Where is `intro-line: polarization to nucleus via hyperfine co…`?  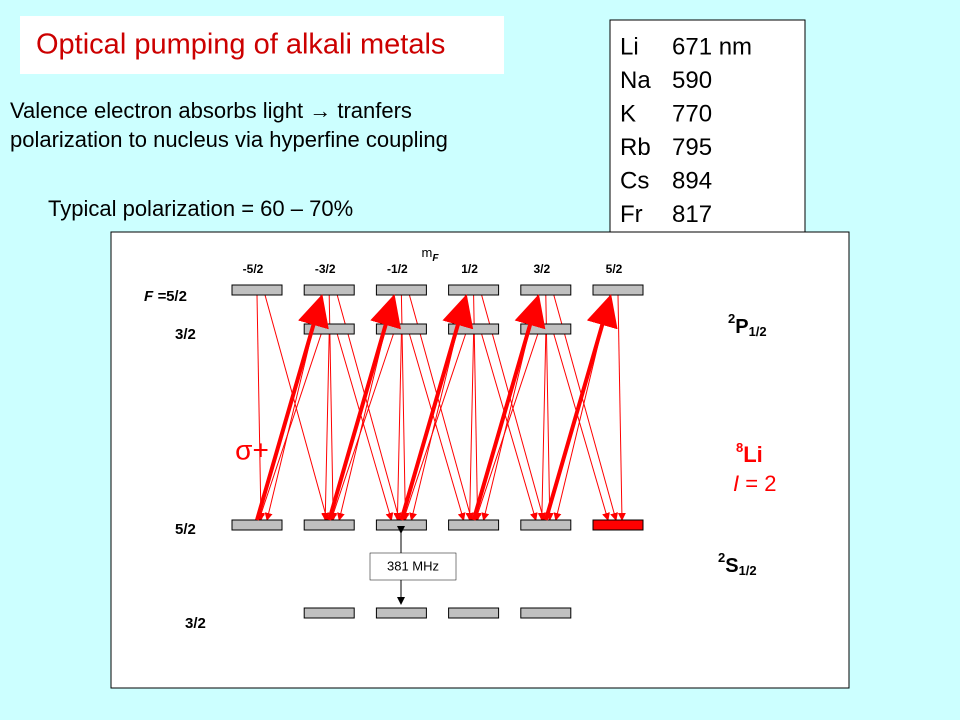
intro-line: polarization to nucleus via hyperfine co… is located at coordinates (229, 139).